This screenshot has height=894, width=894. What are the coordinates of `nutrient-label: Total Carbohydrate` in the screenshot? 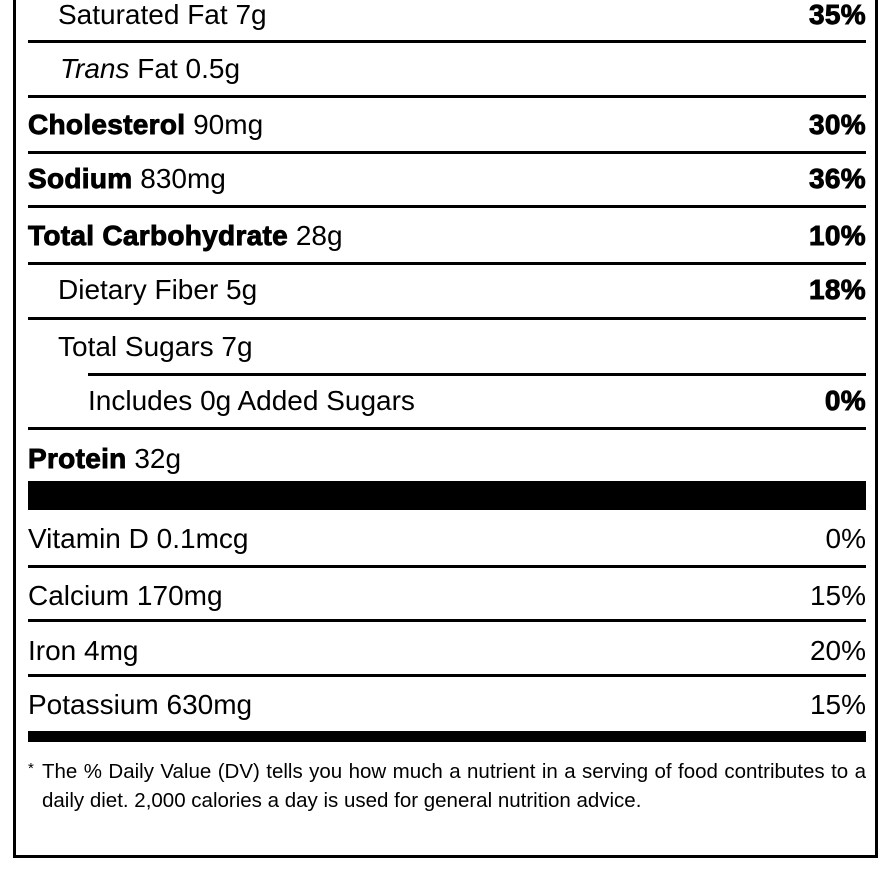 It's located at (158, 236).